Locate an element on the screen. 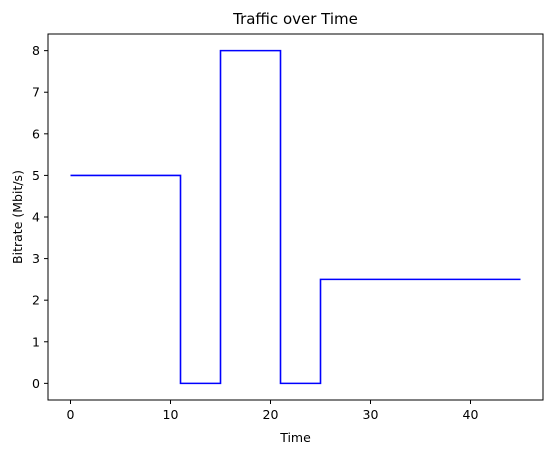  chart-title: Traffic over Time is located at coordinates (295, 19).